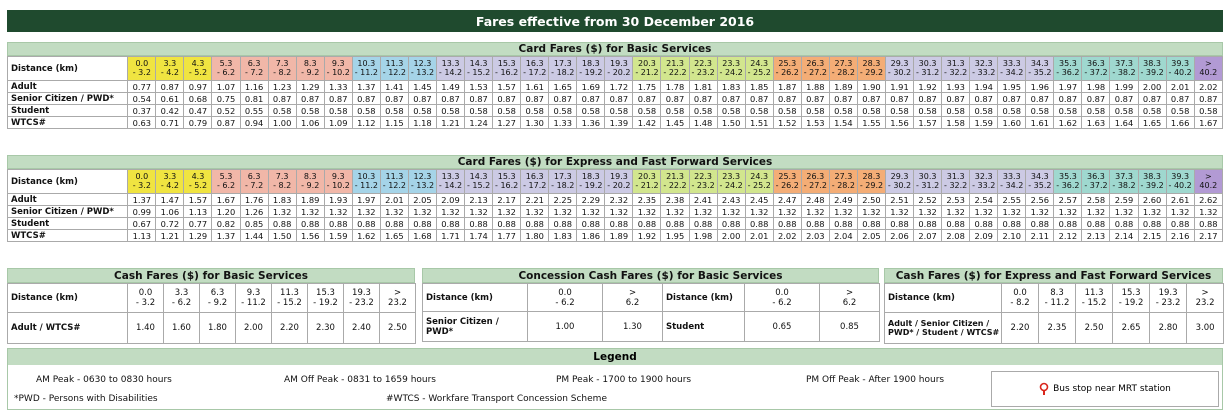 The height and width of the screenshot is (420, 1230). What do you see at coordinates (67, 223) in the screenshot?
I see `fare-row-label: Student` at bounding box center [67, 223].